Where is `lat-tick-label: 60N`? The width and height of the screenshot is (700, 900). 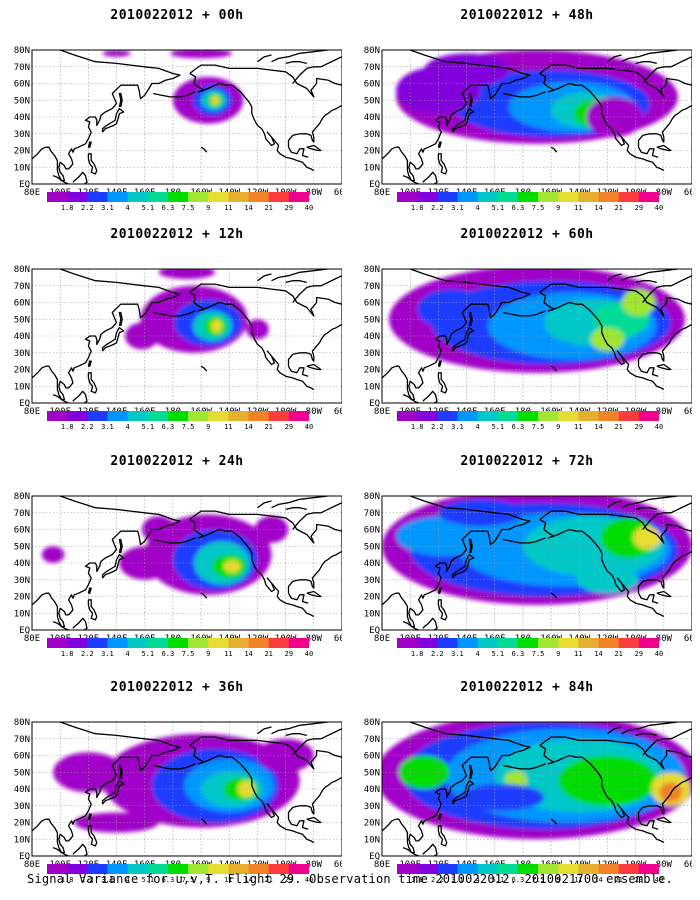
lat-tick-label: 60N is located at coordinates (22, 757).